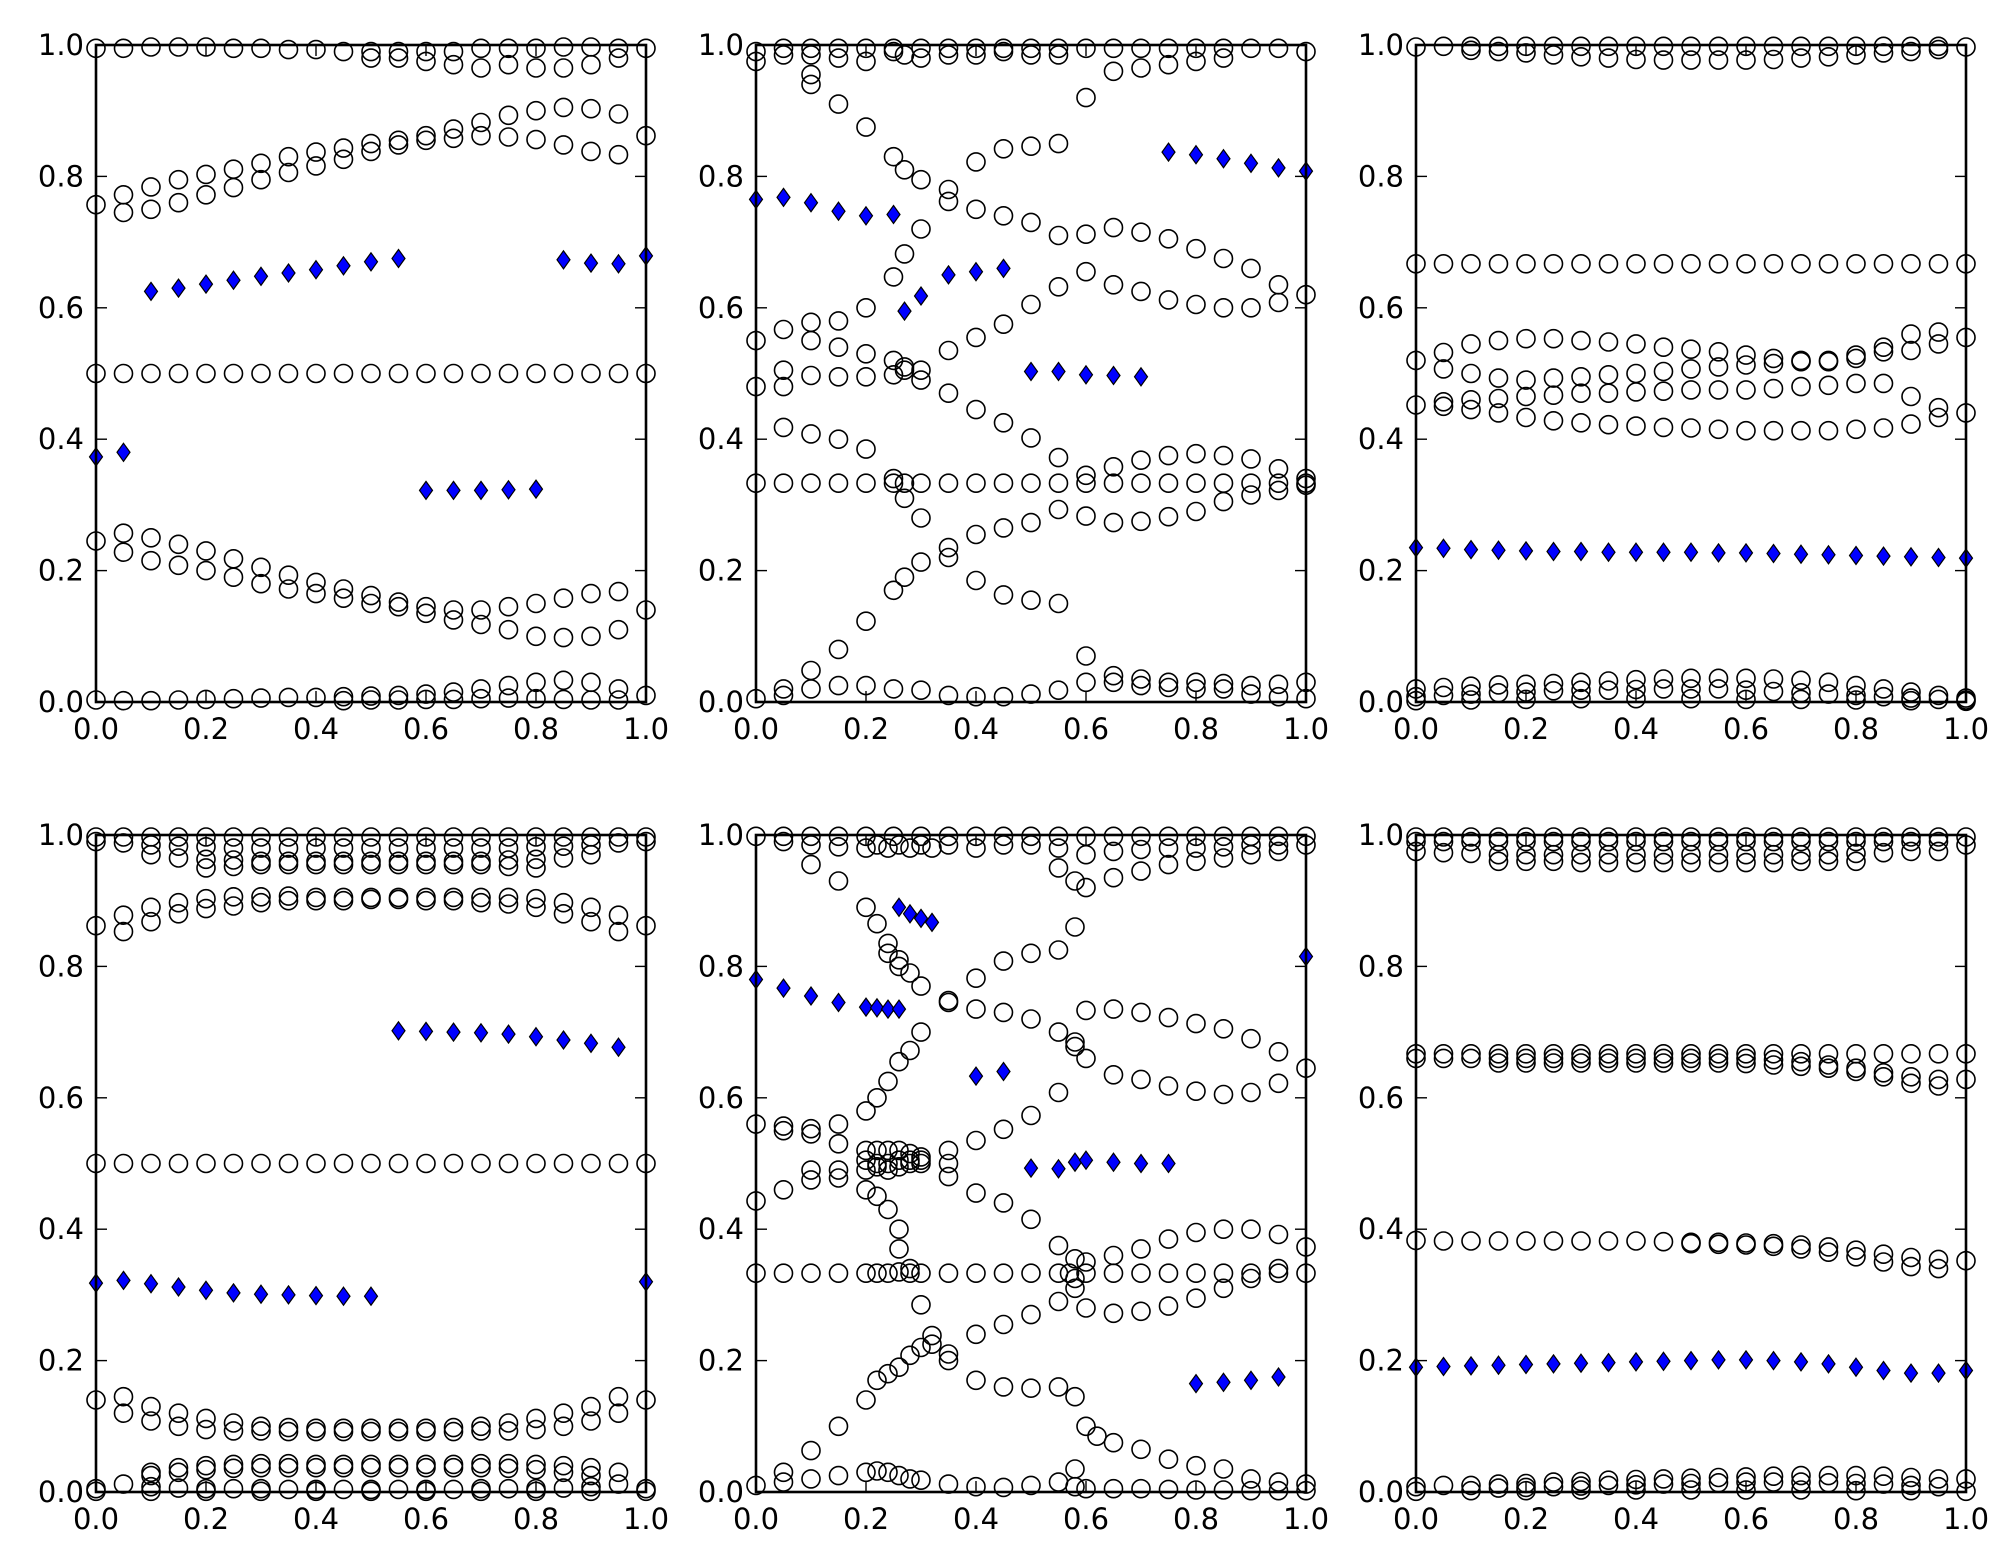 The width and height of the screenshot is (2004, 1565). What do you see at coordinates (1636, 729) in the screenshot?
I see `x-tick-label: 0.4` at bounding box center [1636, 729].